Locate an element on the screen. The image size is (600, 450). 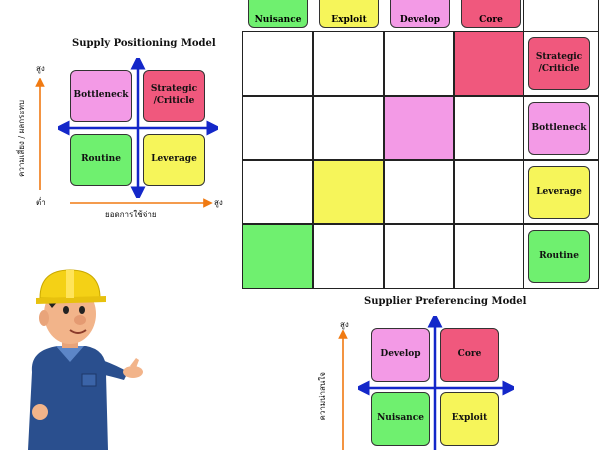
preferencing-y-axis-label: ความน่าสนใจ is located at coordinates (322, 396).